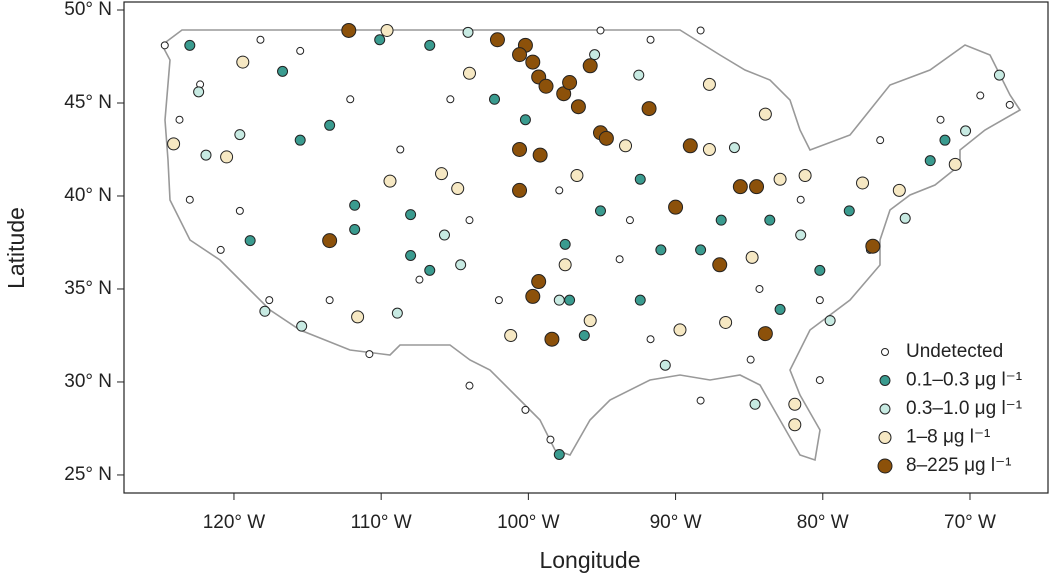 The image size is (1058, 585). I want to click on y-axis-title: Latitude, so click(16, 248).